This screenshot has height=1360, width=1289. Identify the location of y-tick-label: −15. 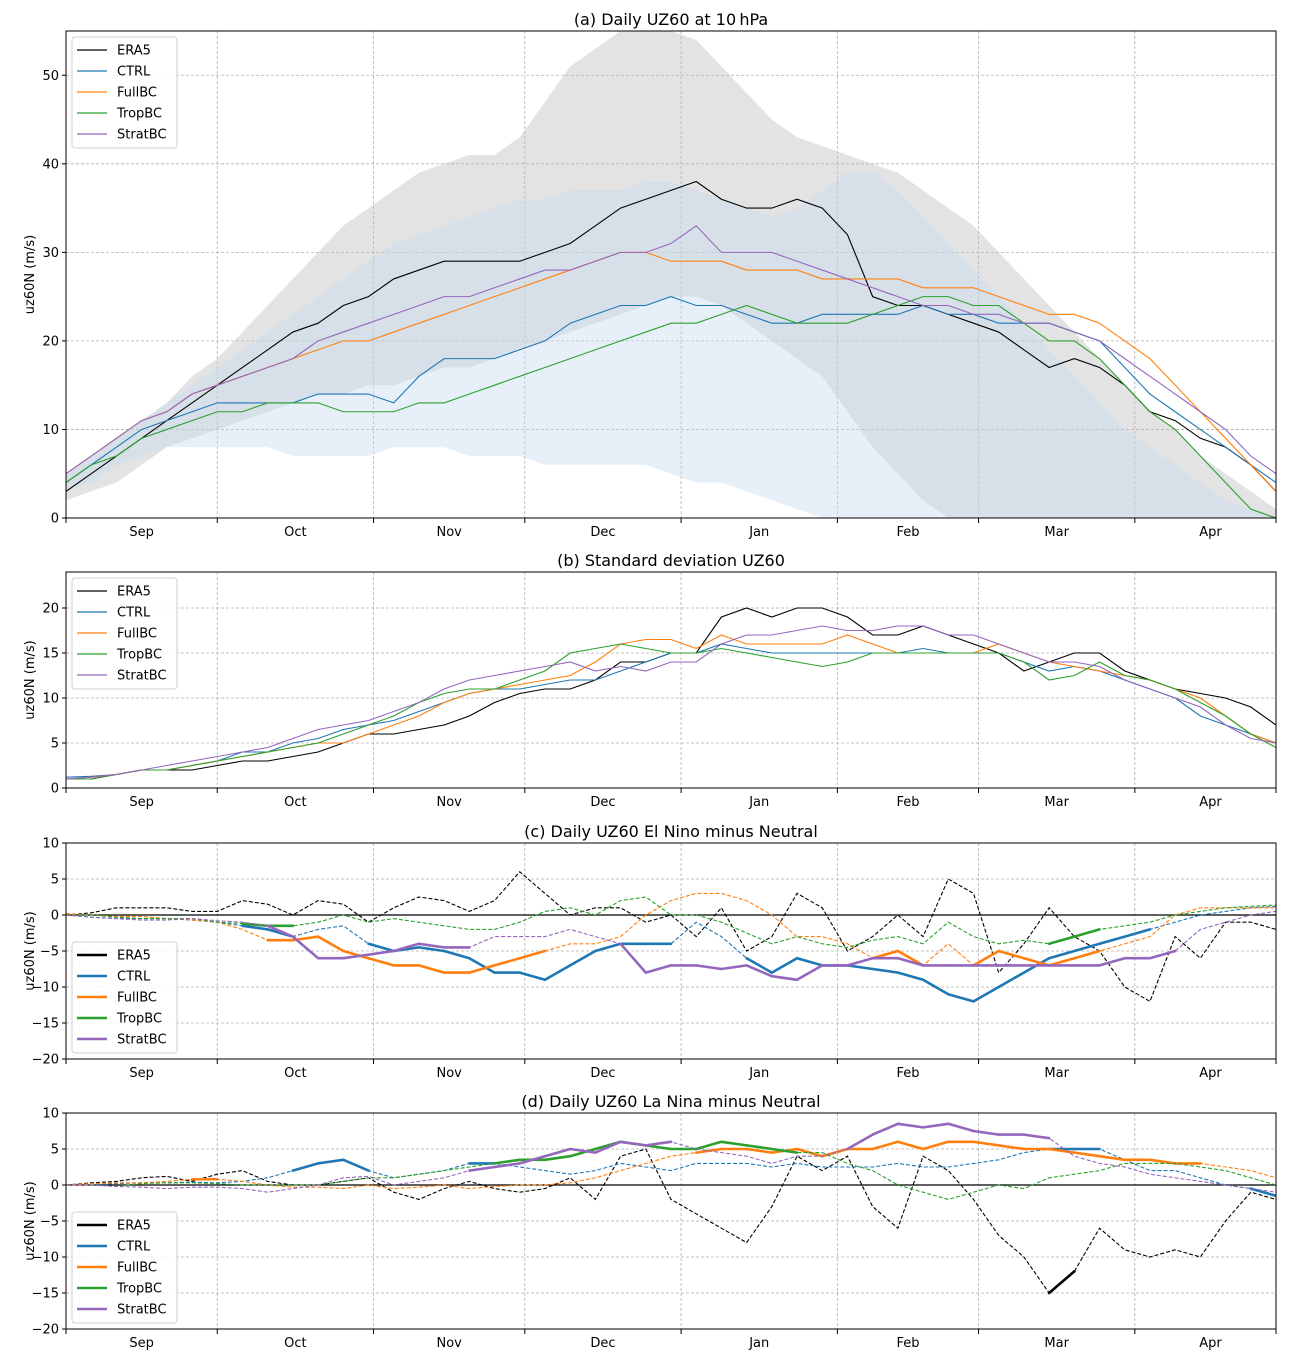
(45, 1024).